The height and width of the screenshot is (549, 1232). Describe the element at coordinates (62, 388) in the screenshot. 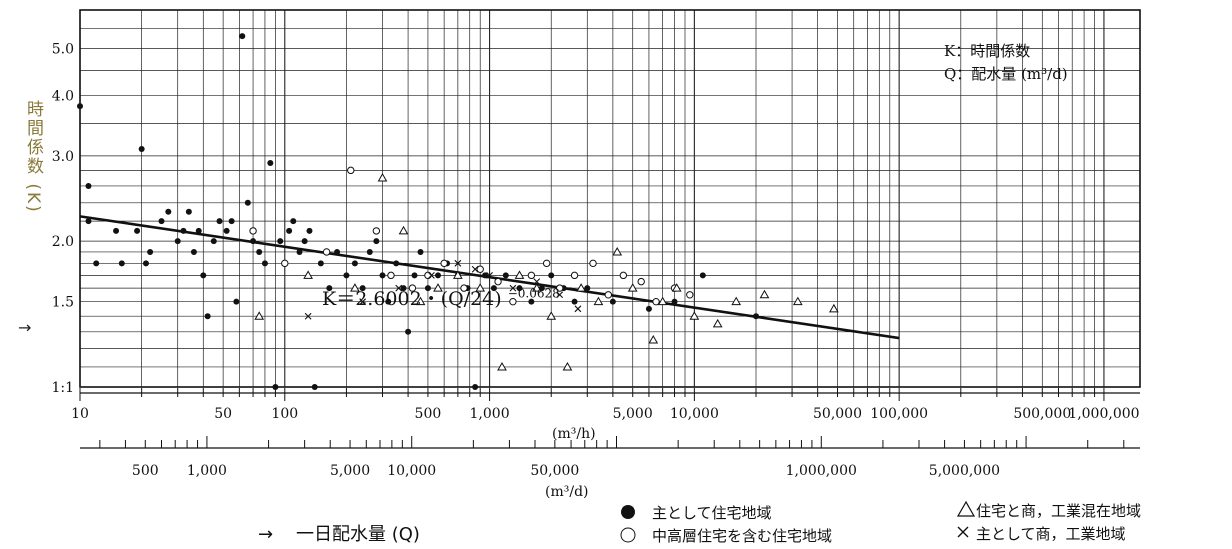

I see `y-tick-label: 1:1` at that location.